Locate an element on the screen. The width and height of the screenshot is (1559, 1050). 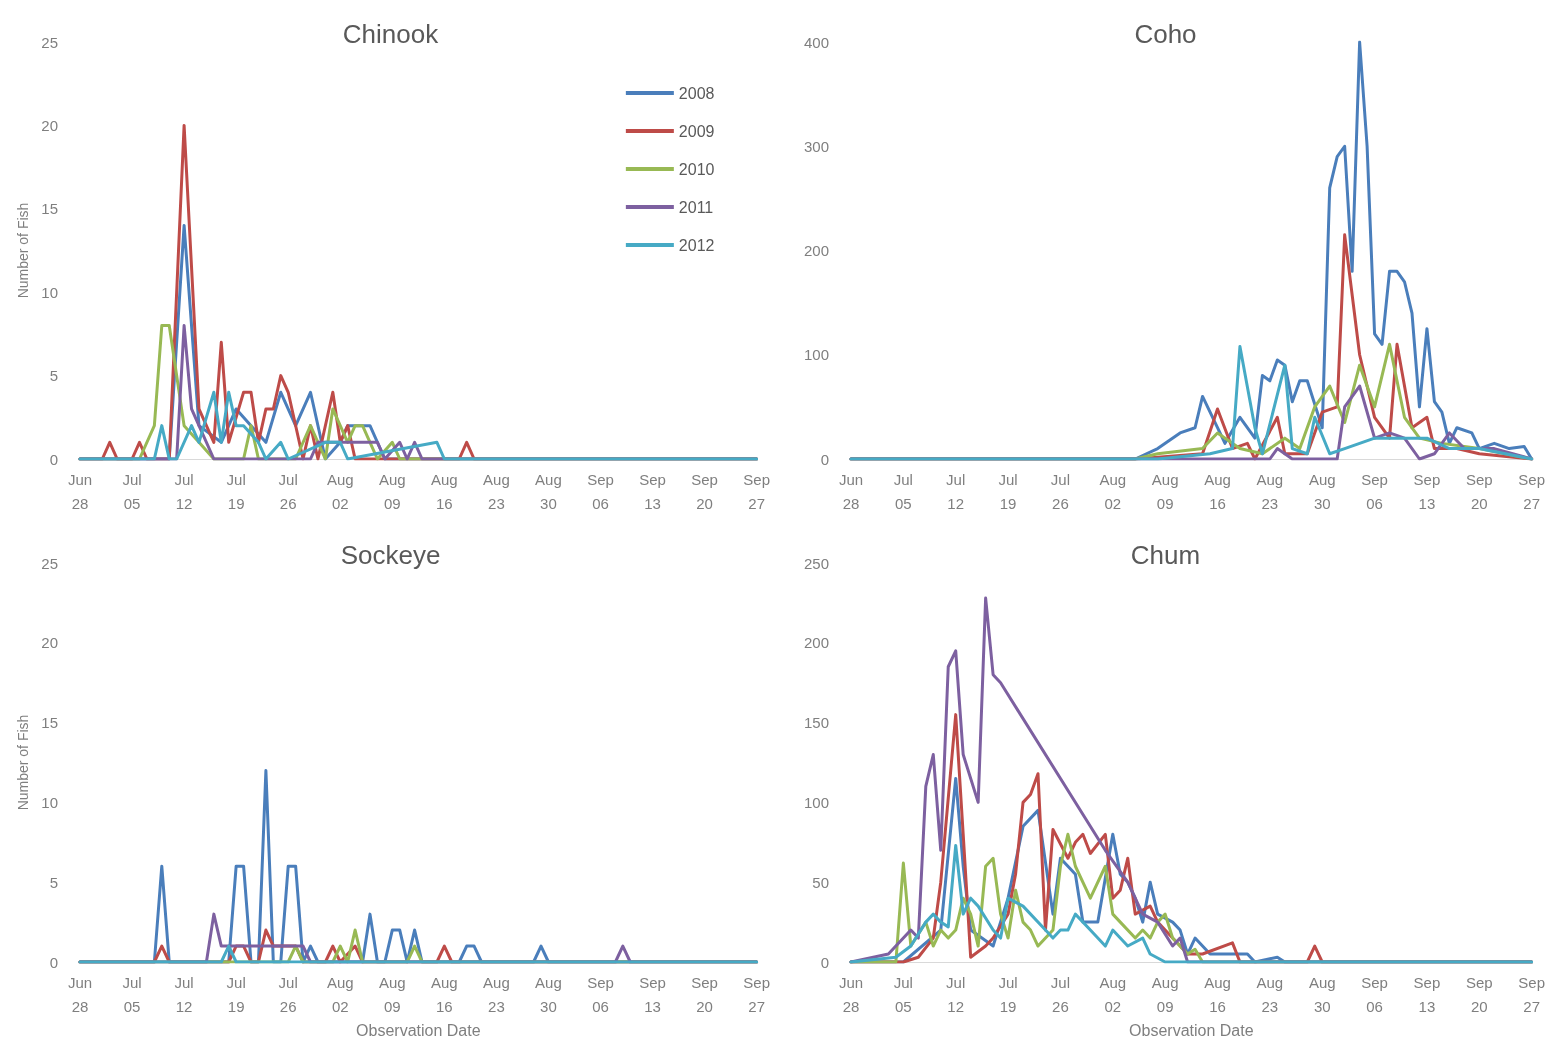
legend-label: 2008 is located at coordinates (696, 93).